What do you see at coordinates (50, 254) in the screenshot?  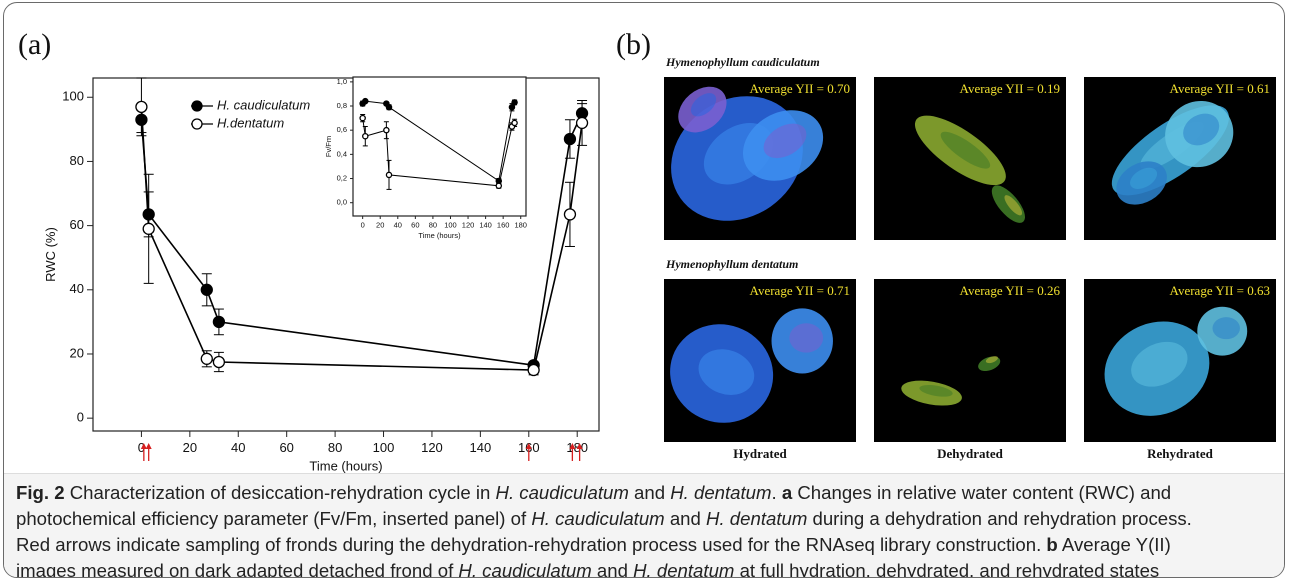 I see `y-axis-label: RWC (%)` at bounding box center [50, 254].